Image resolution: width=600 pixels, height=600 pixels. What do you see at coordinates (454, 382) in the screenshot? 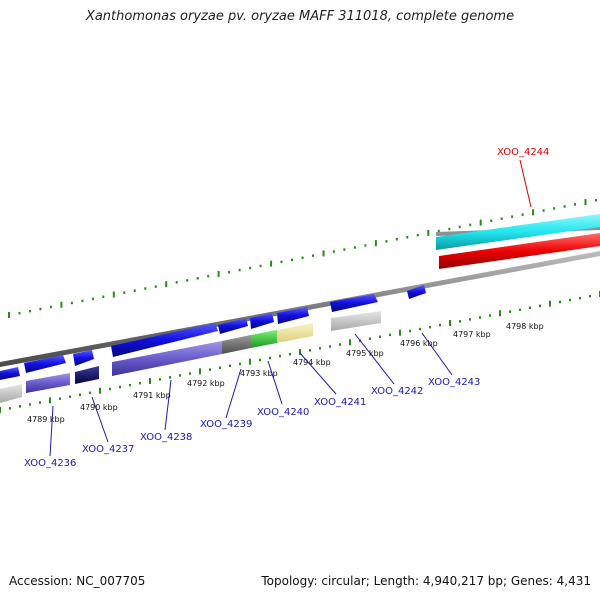
I see `gene-label-xoo-4243: XOO_4243` at bounding box center [454, 382].